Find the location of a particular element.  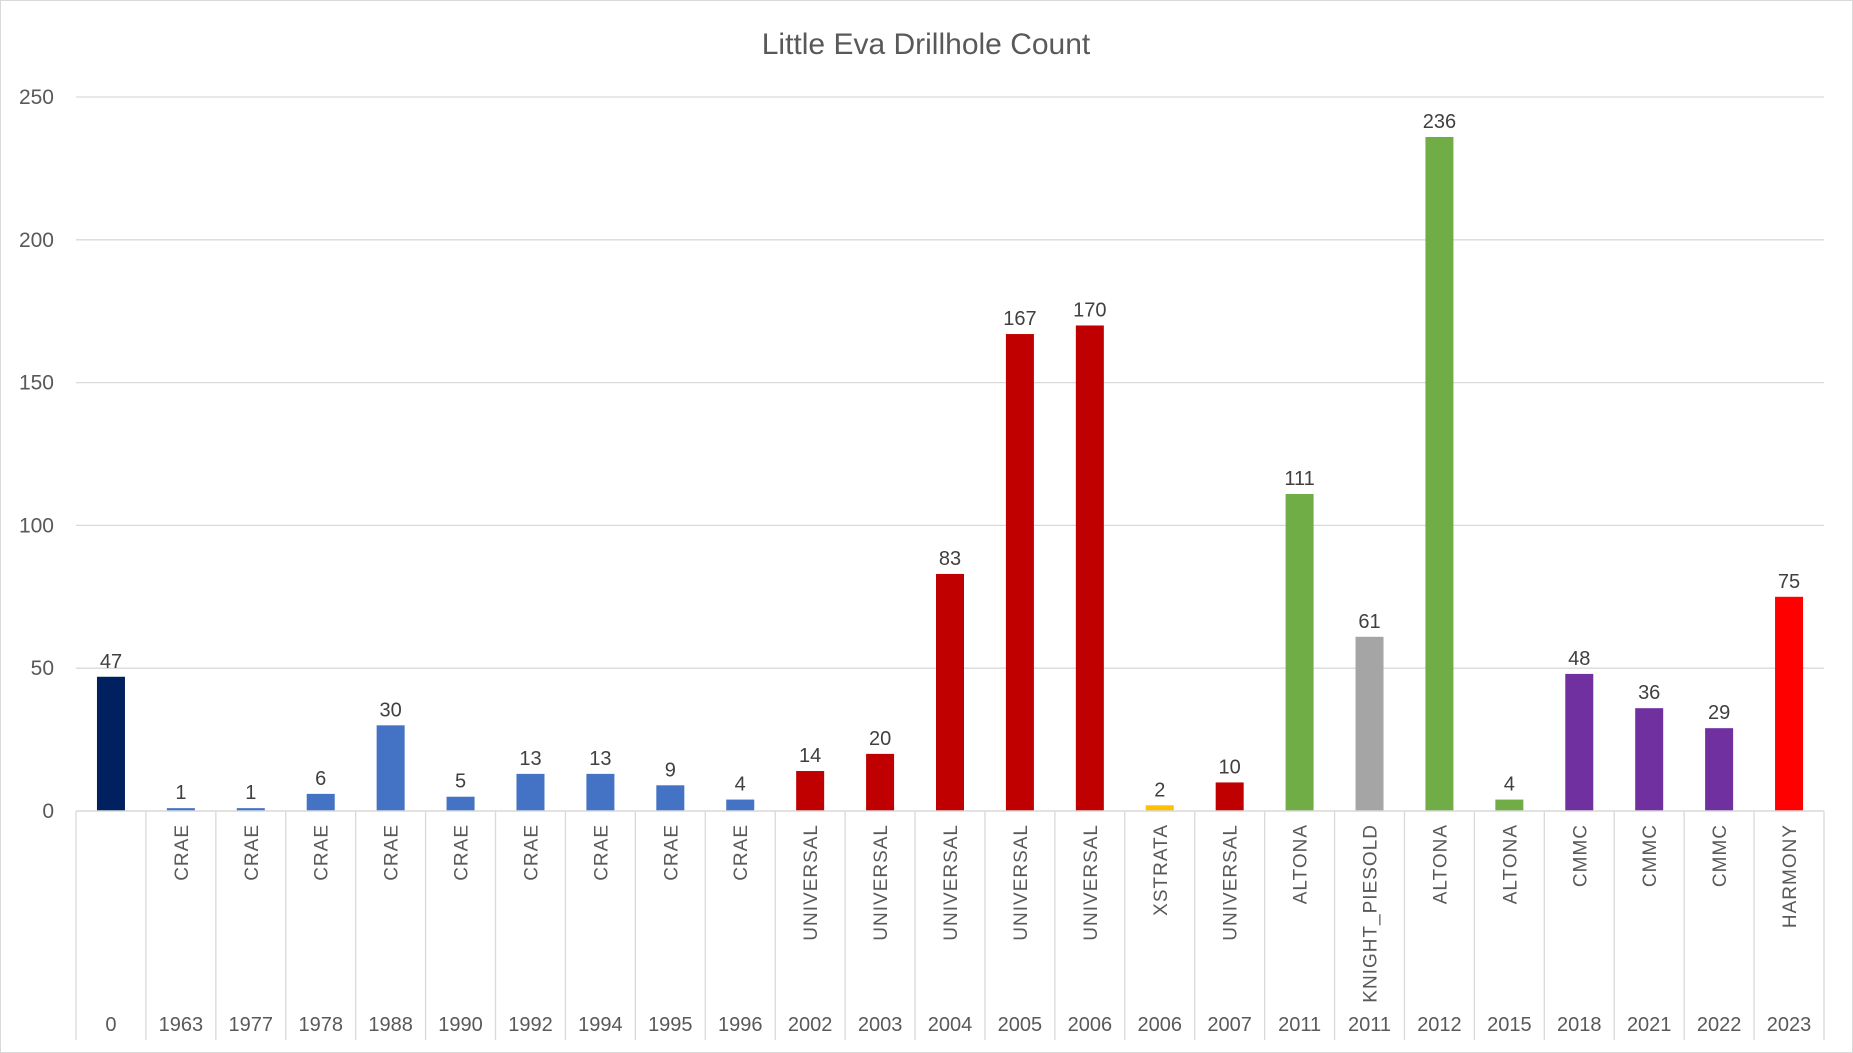

data-label: 61 is located at coordinates (1369, 622).